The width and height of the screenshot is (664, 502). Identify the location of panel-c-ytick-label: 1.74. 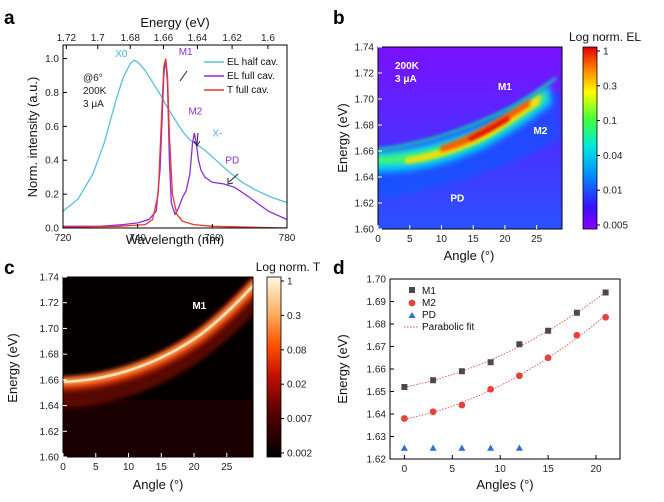
(50, 278).